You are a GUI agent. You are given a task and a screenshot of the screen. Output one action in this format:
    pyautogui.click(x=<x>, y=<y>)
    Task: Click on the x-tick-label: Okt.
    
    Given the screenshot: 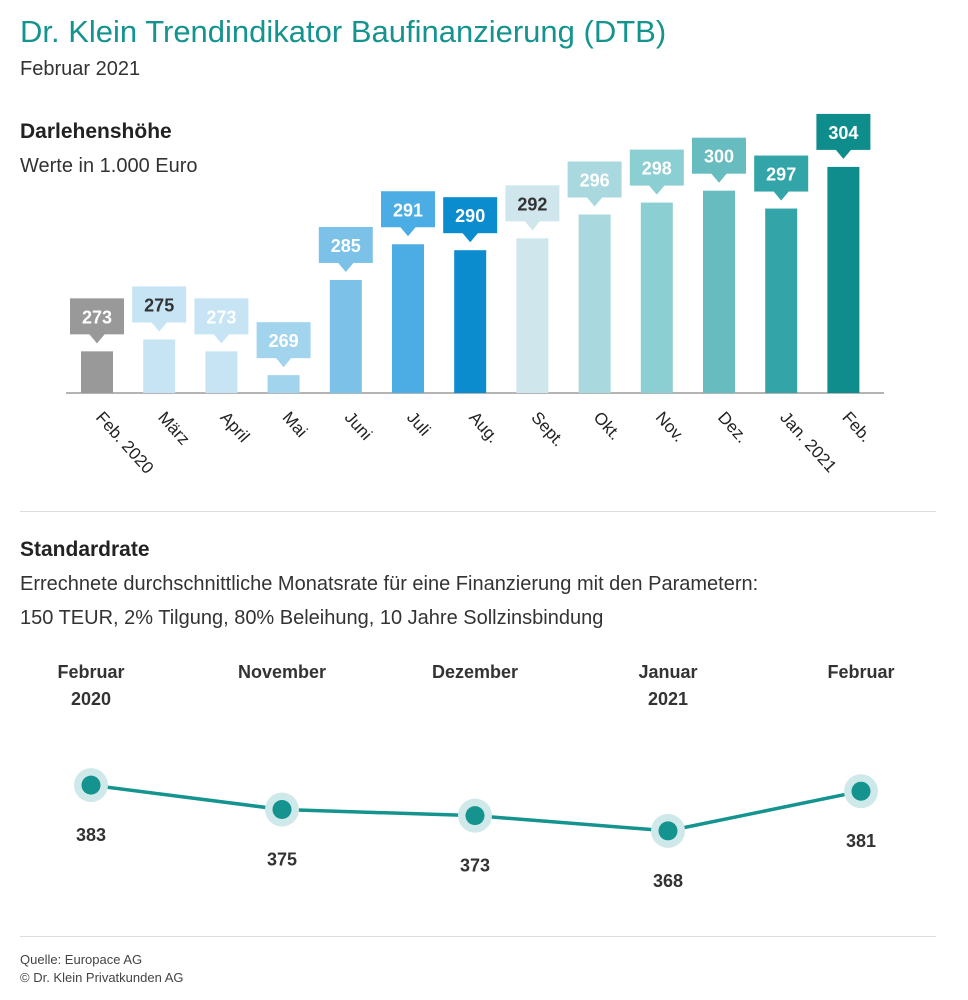 What is the action you would take?
    pyautogui.click(x=607, y=426)
    